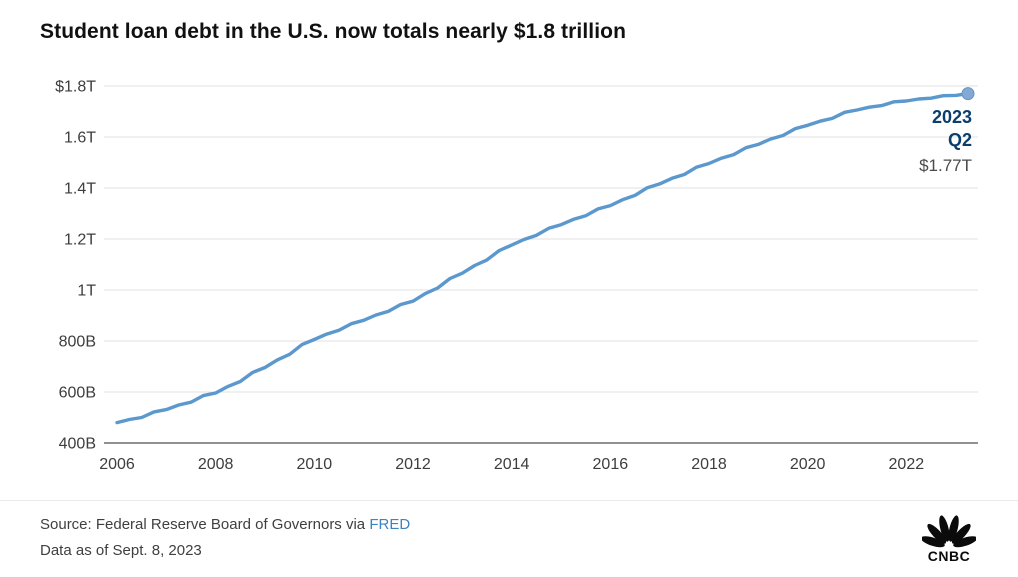 The height and width of the screenshot is (577, 1018). I want to click on annotation-year: 2023, so click(951, 117).